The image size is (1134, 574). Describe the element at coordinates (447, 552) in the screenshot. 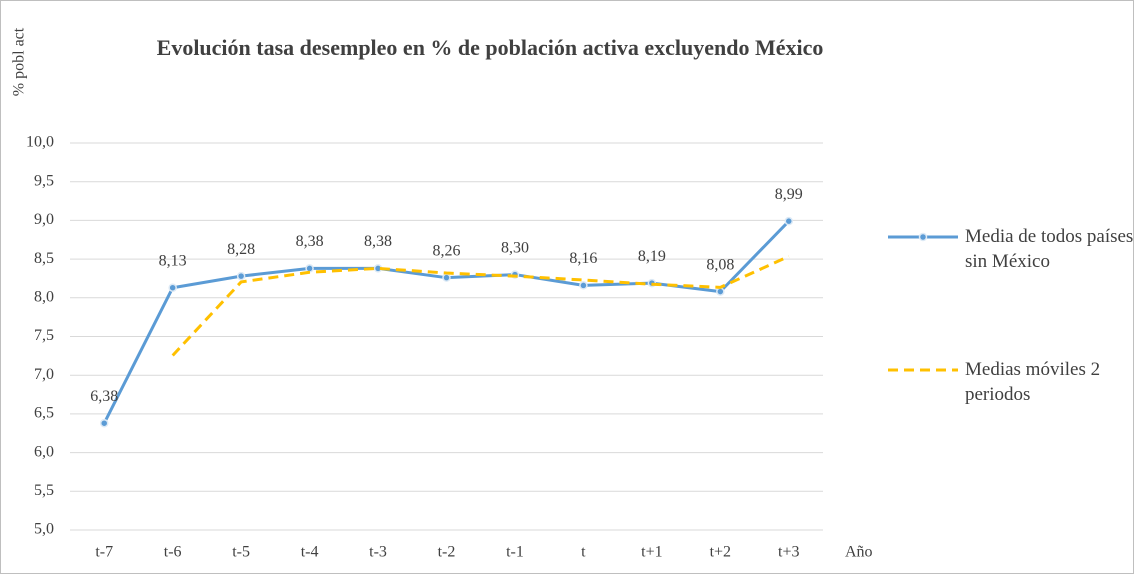

I see `x-tick-label: t-2` at that location.